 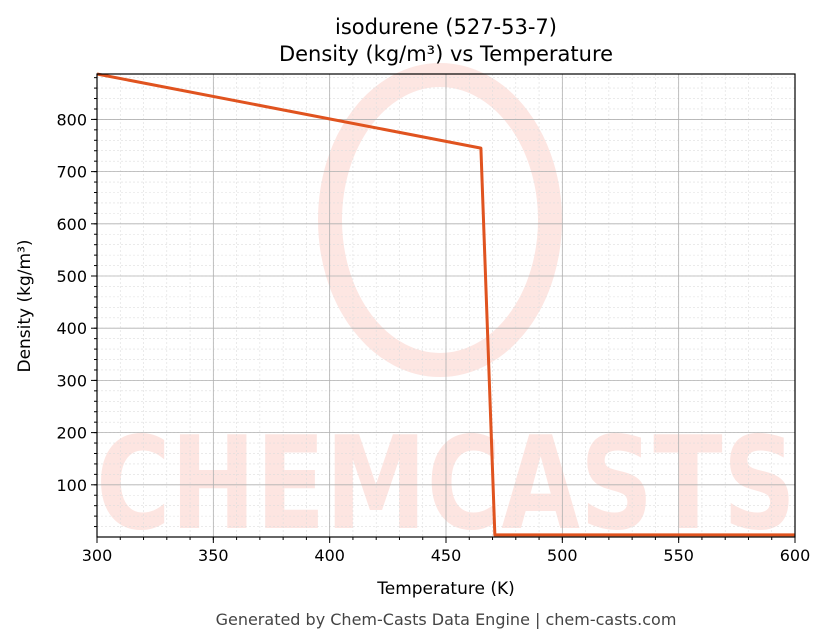 I want to click on y-tick-label: 300, so click(x=71, y=380).